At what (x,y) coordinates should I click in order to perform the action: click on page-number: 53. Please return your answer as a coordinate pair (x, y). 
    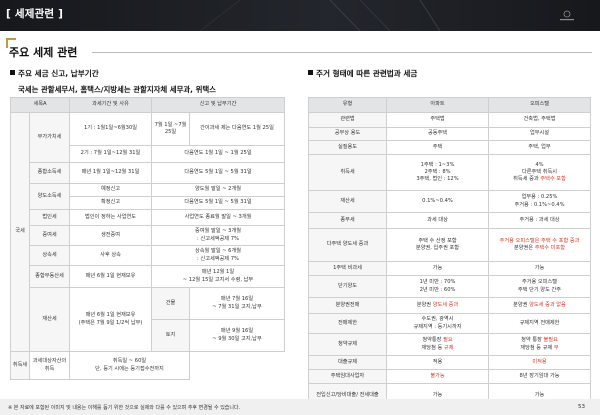
    Looking at the image, I should click on (581, 407).